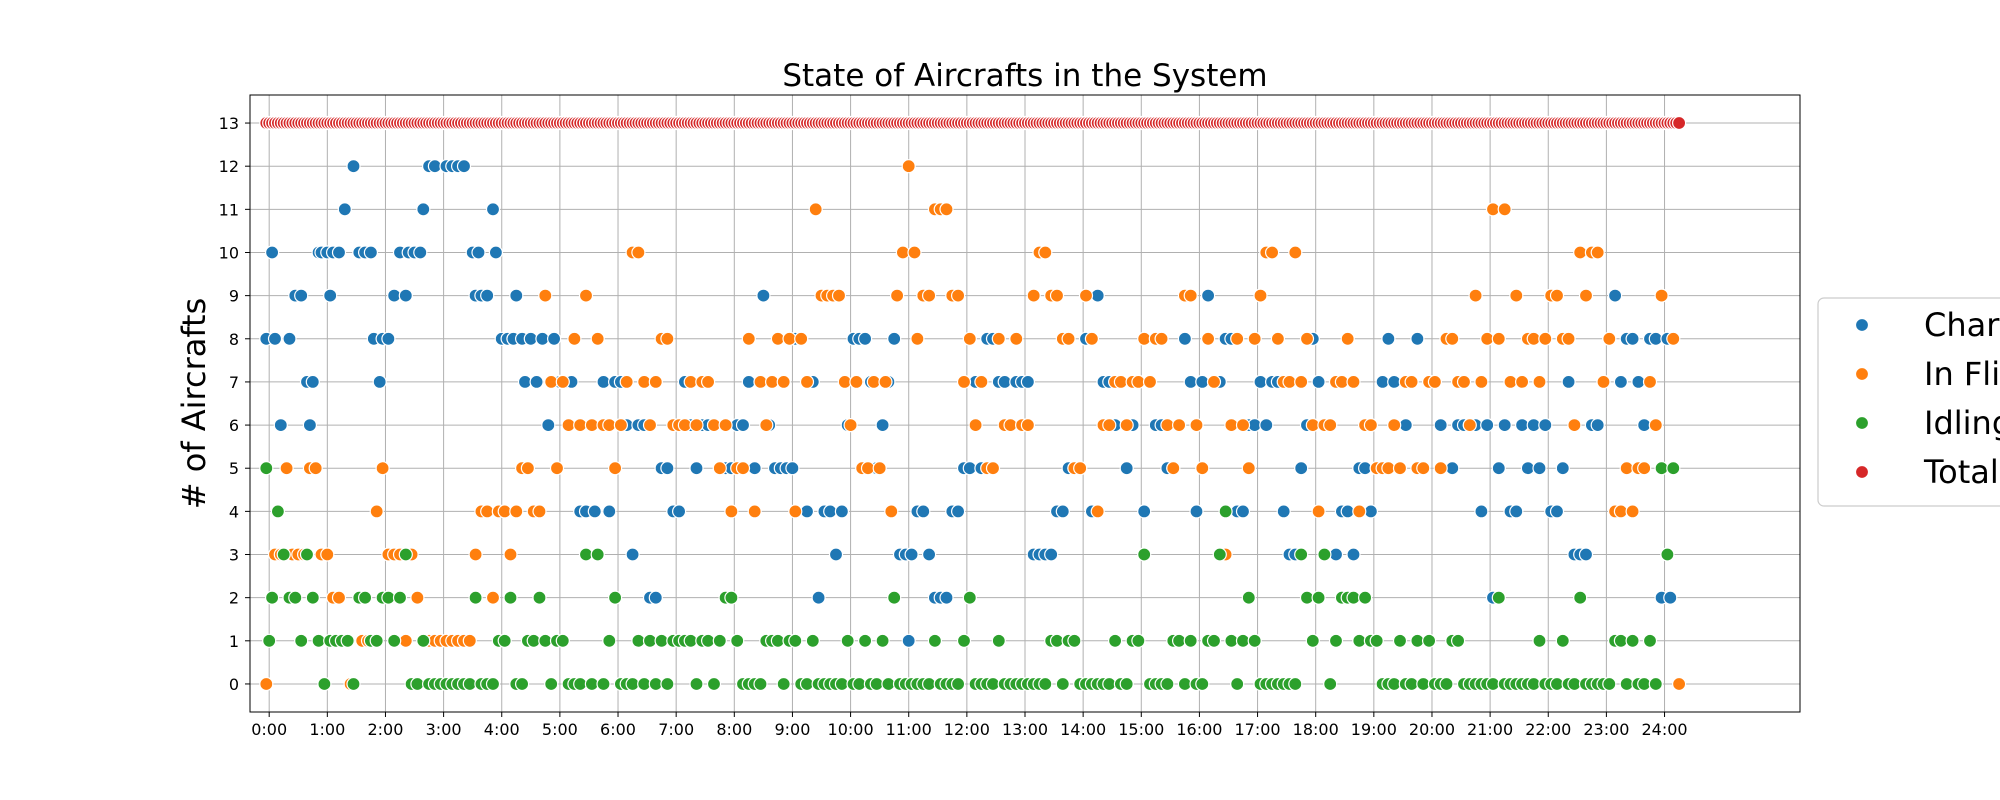  I want to click on x-tick-label: 8:00, so click(734, 729).